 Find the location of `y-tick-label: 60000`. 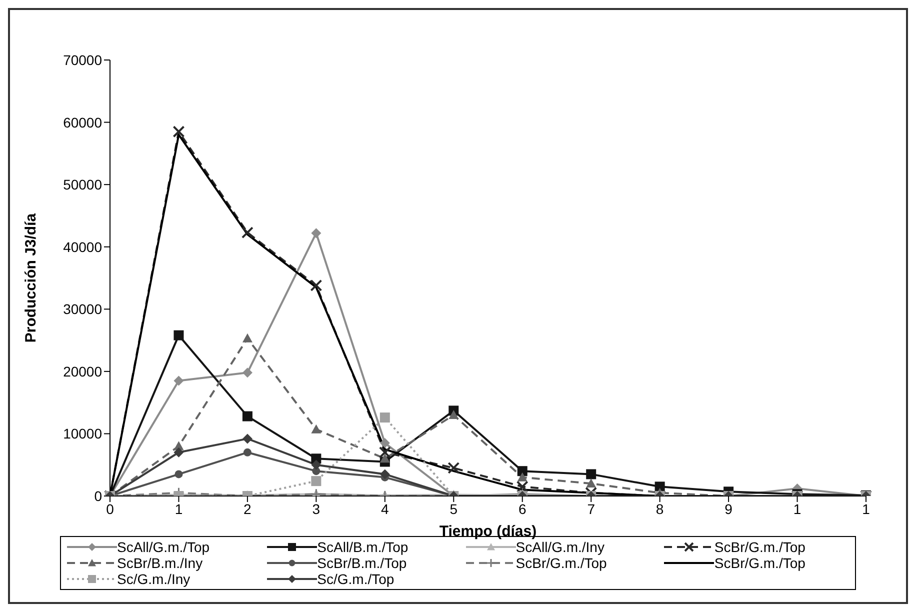

y-tick-label: 60000 is located at coordinates (82, 122).